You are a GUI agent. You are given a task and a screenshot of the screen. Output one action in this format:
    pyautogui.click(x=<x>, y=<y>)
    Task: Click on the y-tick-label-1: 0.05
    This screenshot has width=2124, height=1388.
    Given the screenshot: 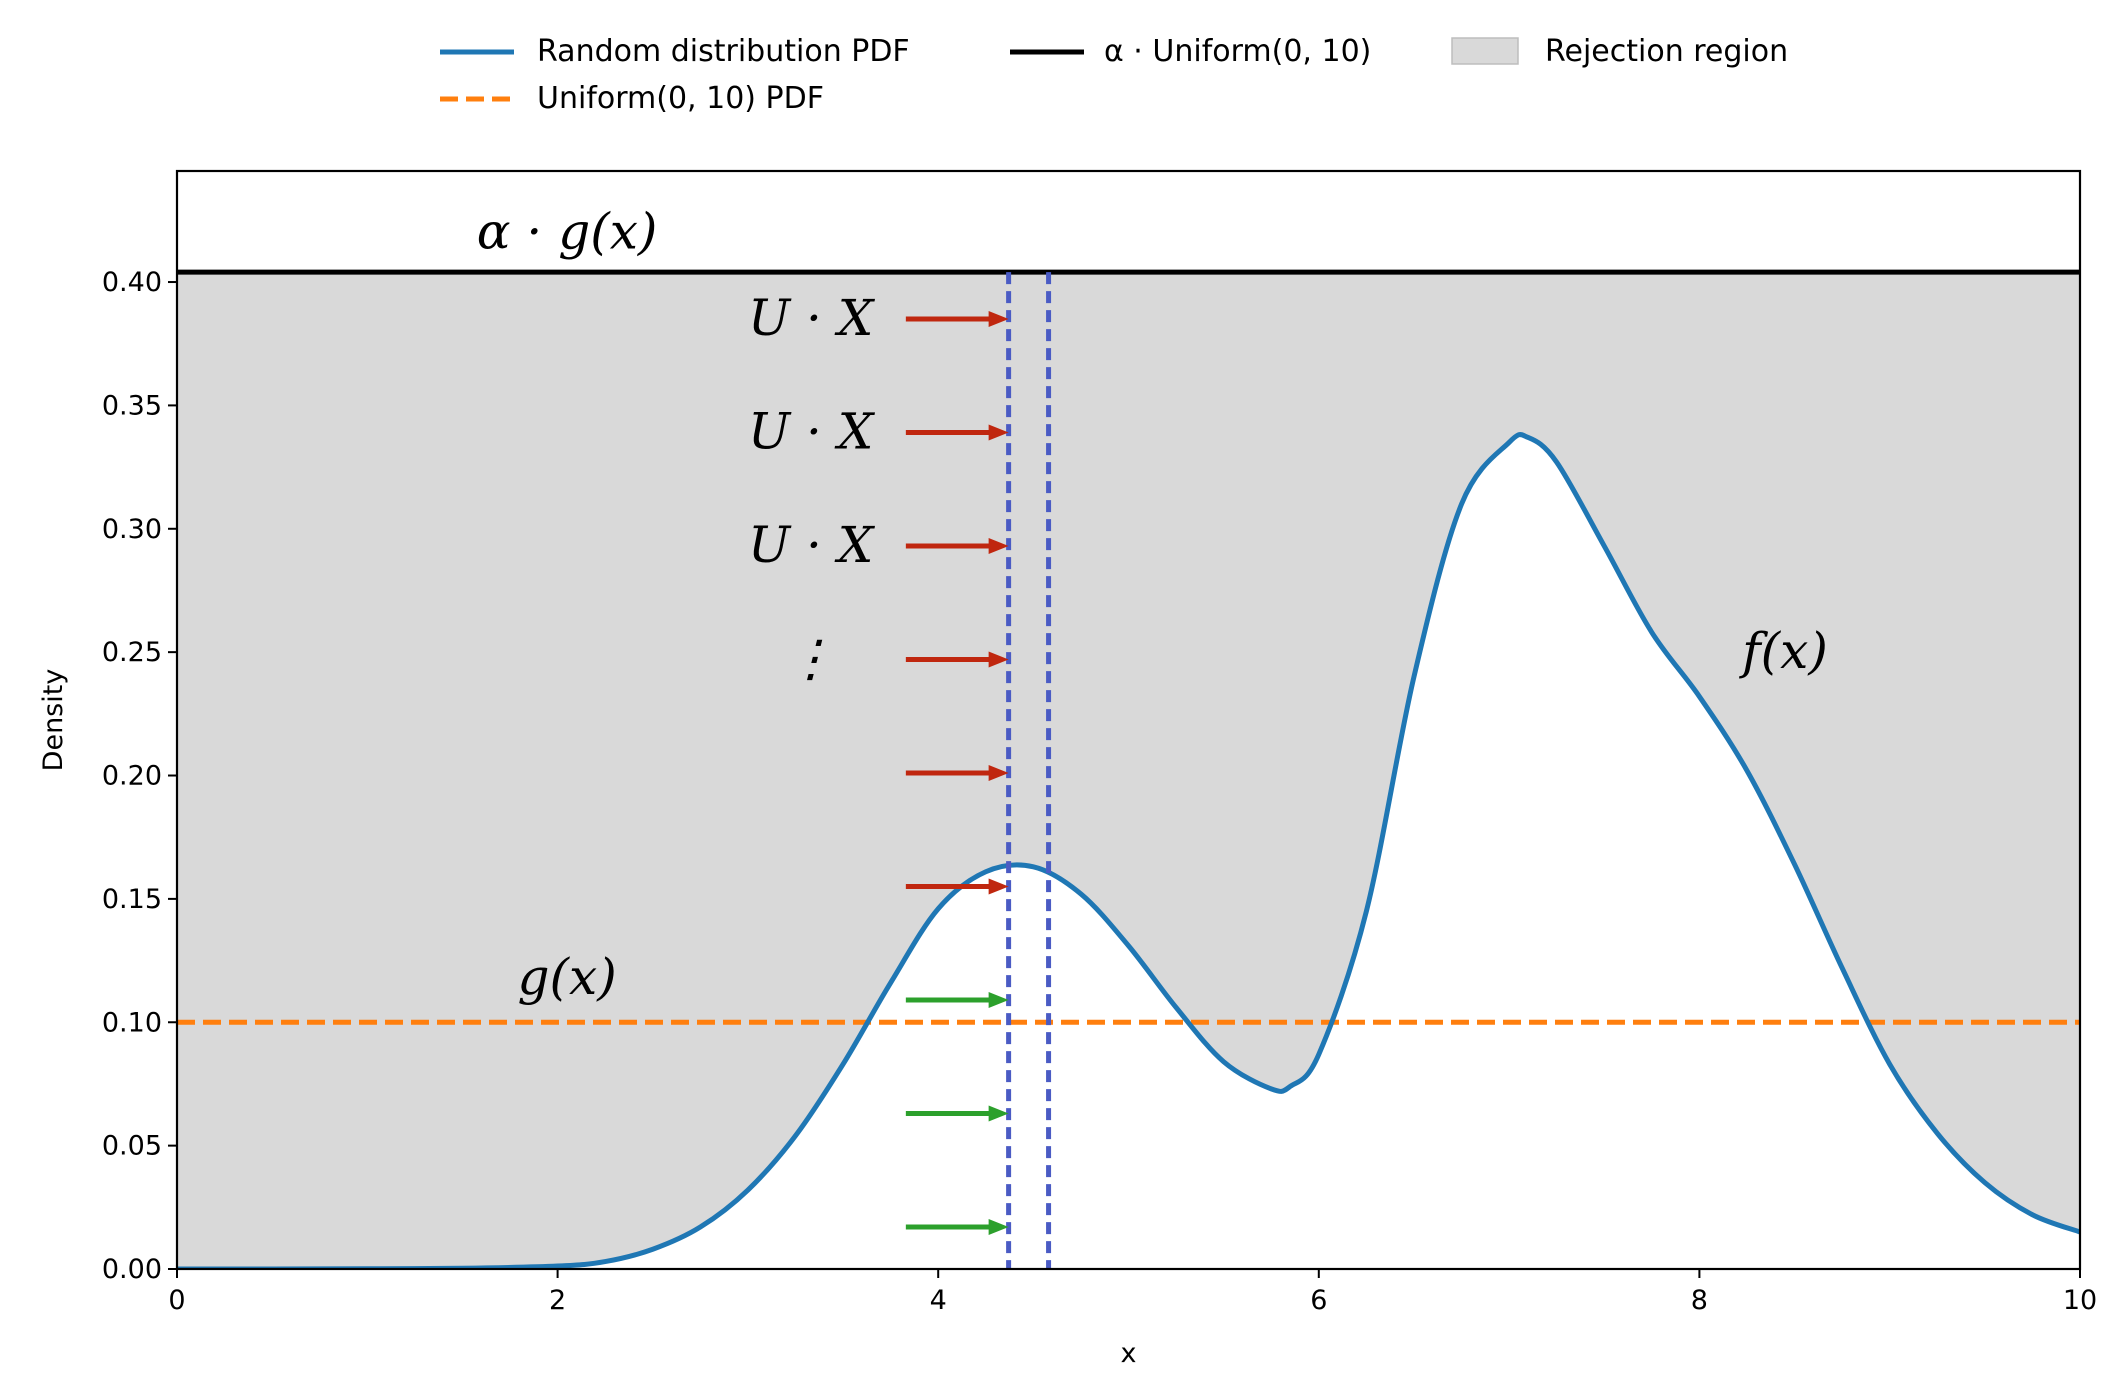 What is the action you would take?
    pyautogui.click(x=132, y=1146)
    